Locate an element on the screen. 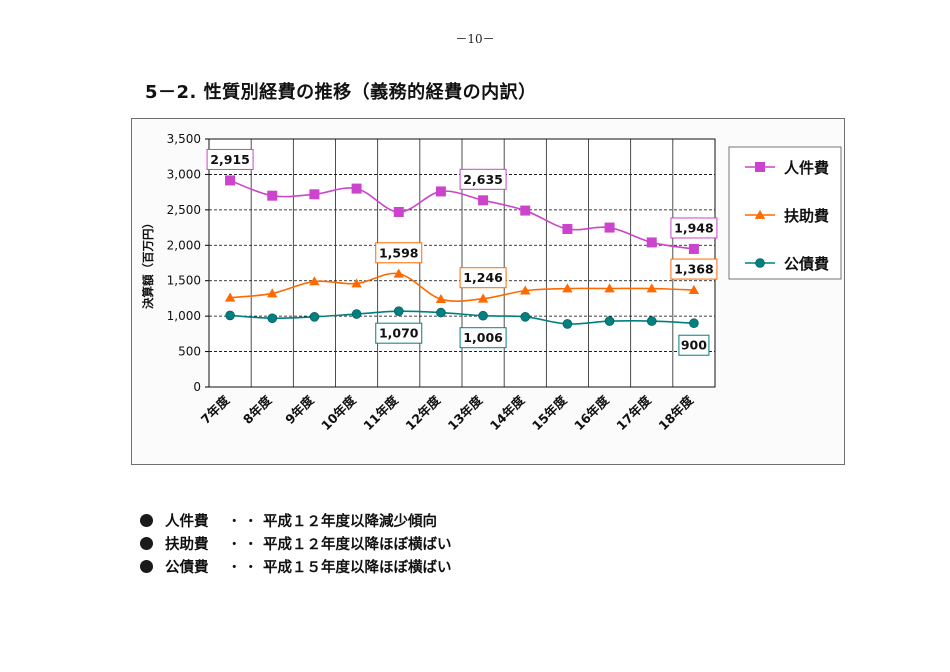  x-tick-label: 17年度 is located at coordinates (633, 412).